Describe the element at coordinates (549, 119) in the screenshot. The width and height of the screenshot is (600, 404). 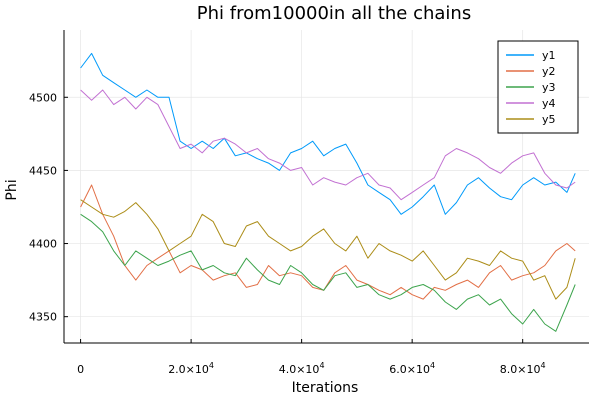
I see `legend-label-y5: y5` at that location.